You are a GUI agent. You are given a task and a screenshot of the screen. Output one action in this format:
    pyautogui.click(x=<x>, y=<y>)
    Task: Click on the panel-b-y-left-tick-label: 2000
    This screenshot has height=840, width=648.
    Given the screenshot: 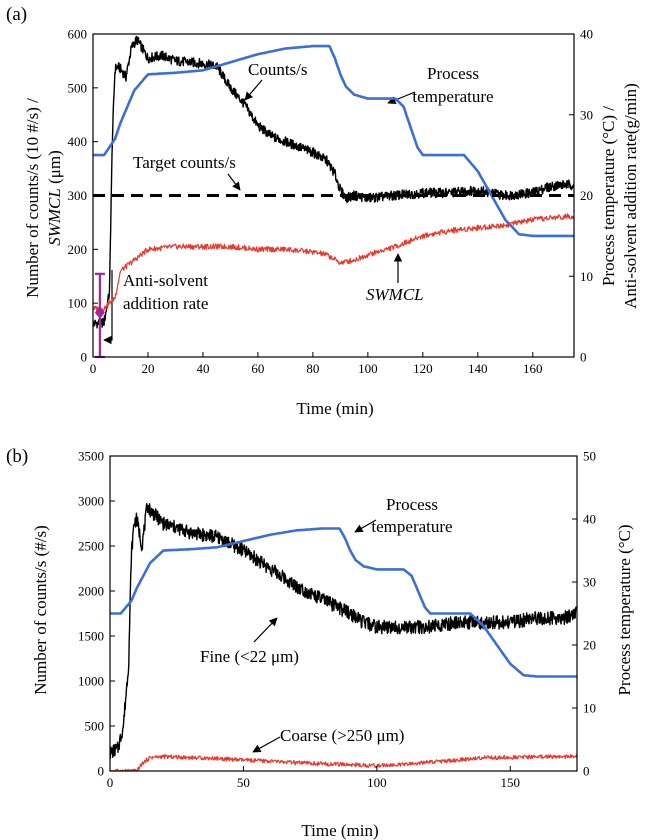 What is the action you would take?
    pyautogui.click(x=91, y=591)
    